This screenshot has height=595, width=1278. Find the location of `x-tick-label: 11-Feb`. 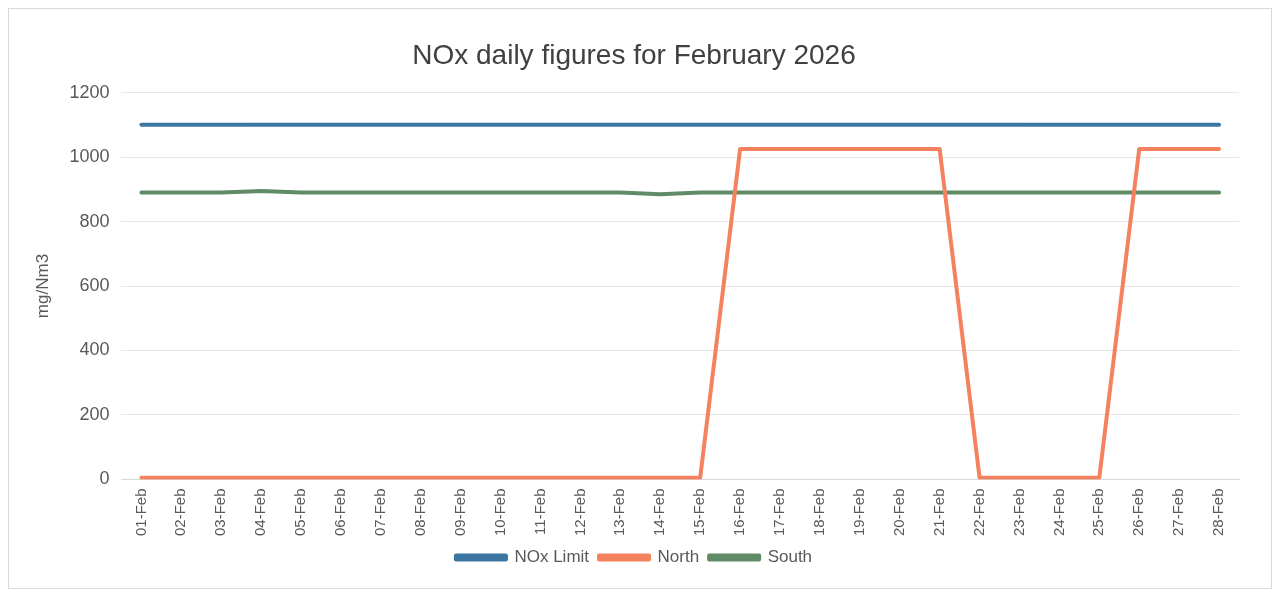

x-tick-label: 11-Feb is located at coordinates (539, 511).